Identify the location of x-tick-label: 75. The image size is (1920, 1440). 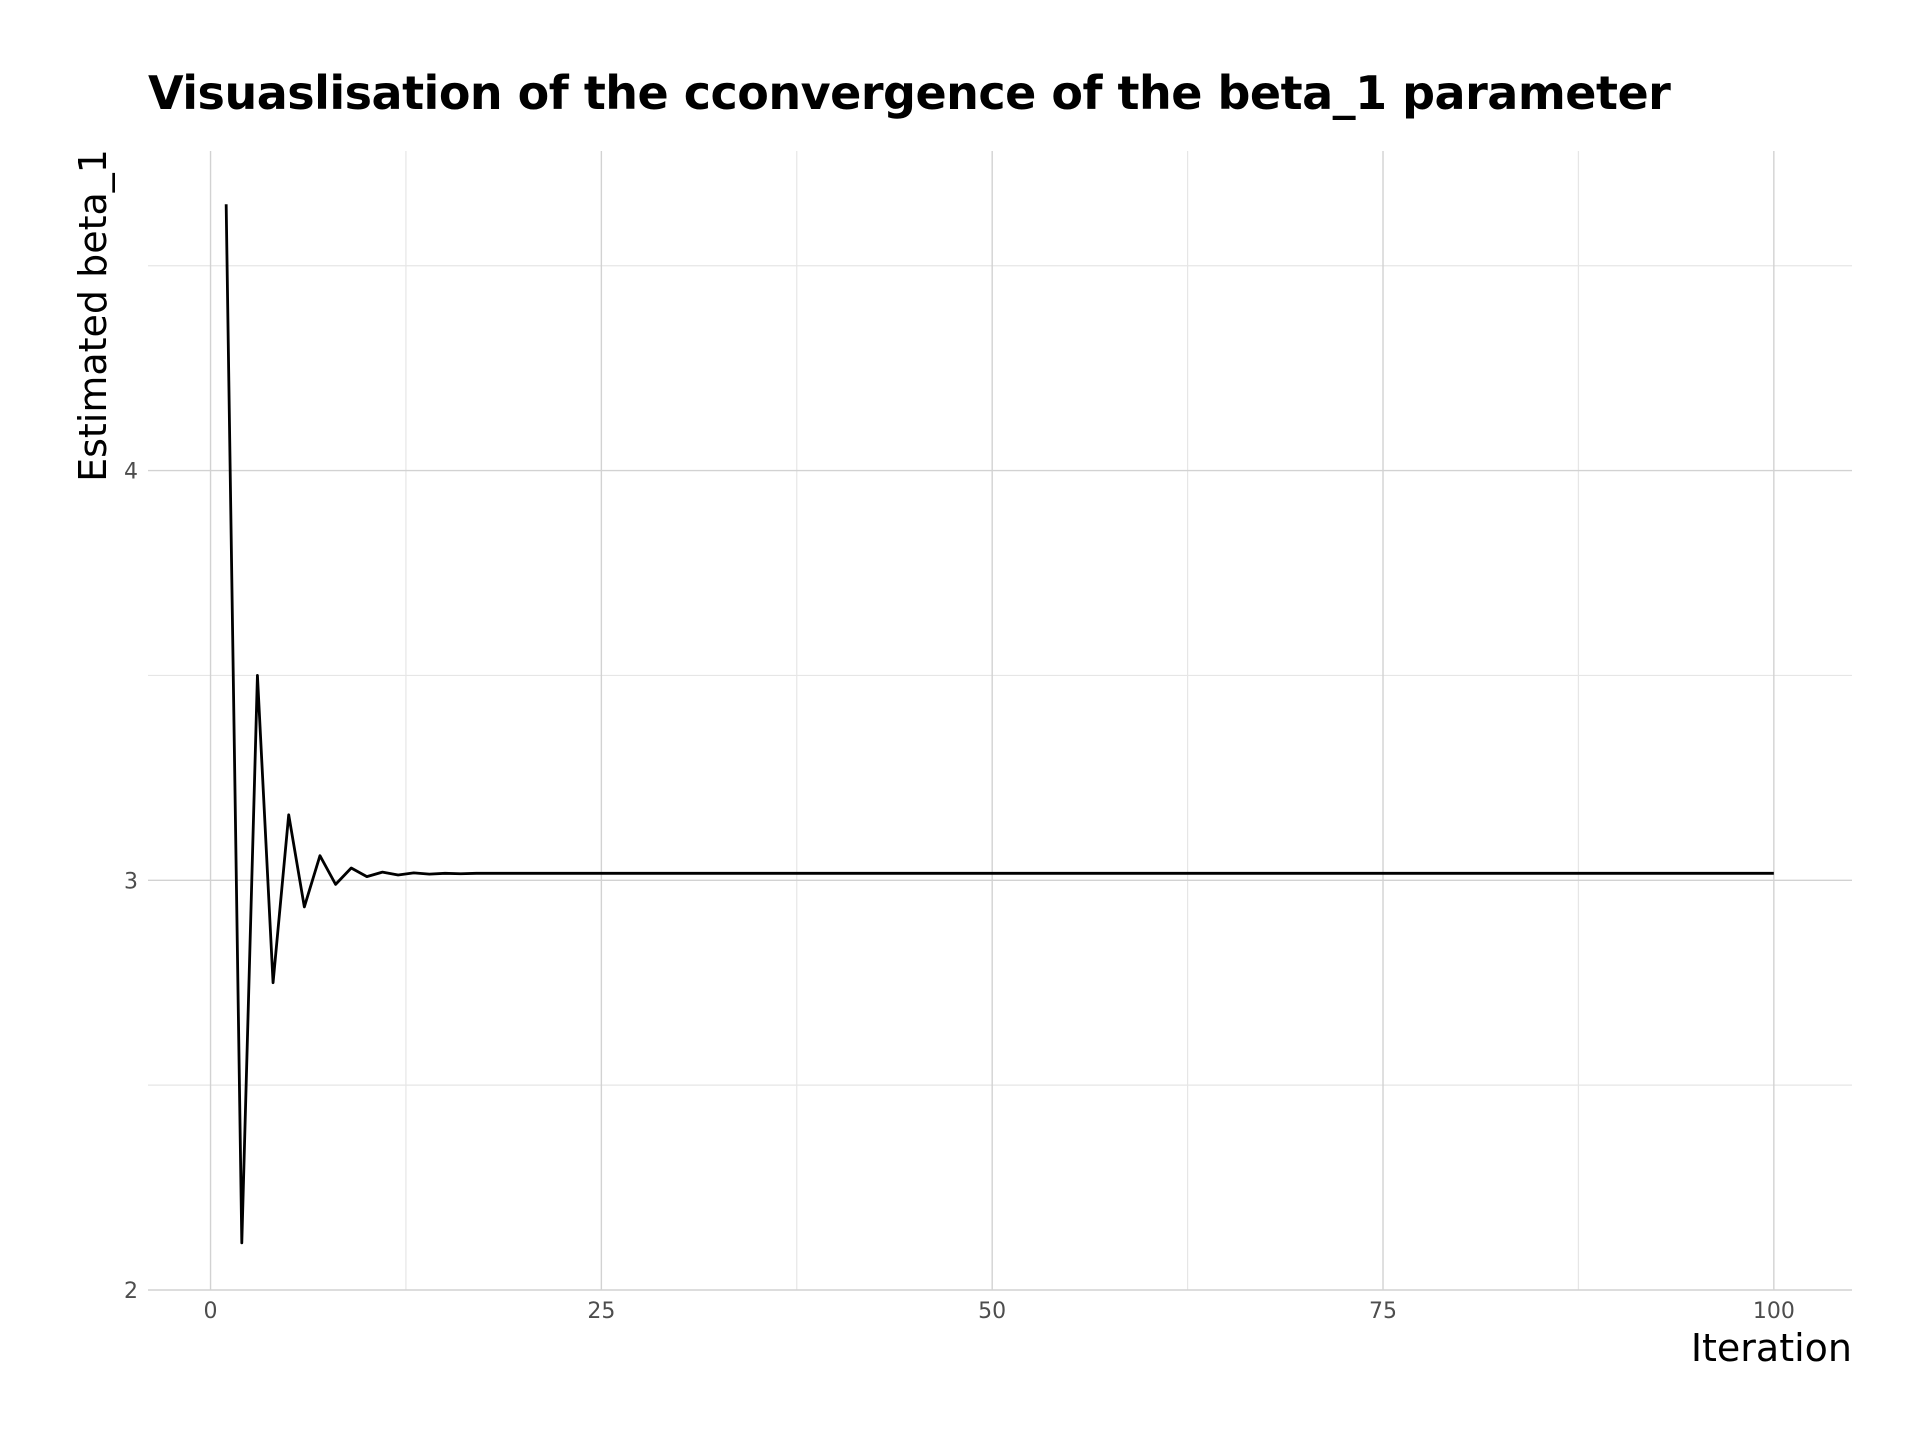
(1383, 1311).